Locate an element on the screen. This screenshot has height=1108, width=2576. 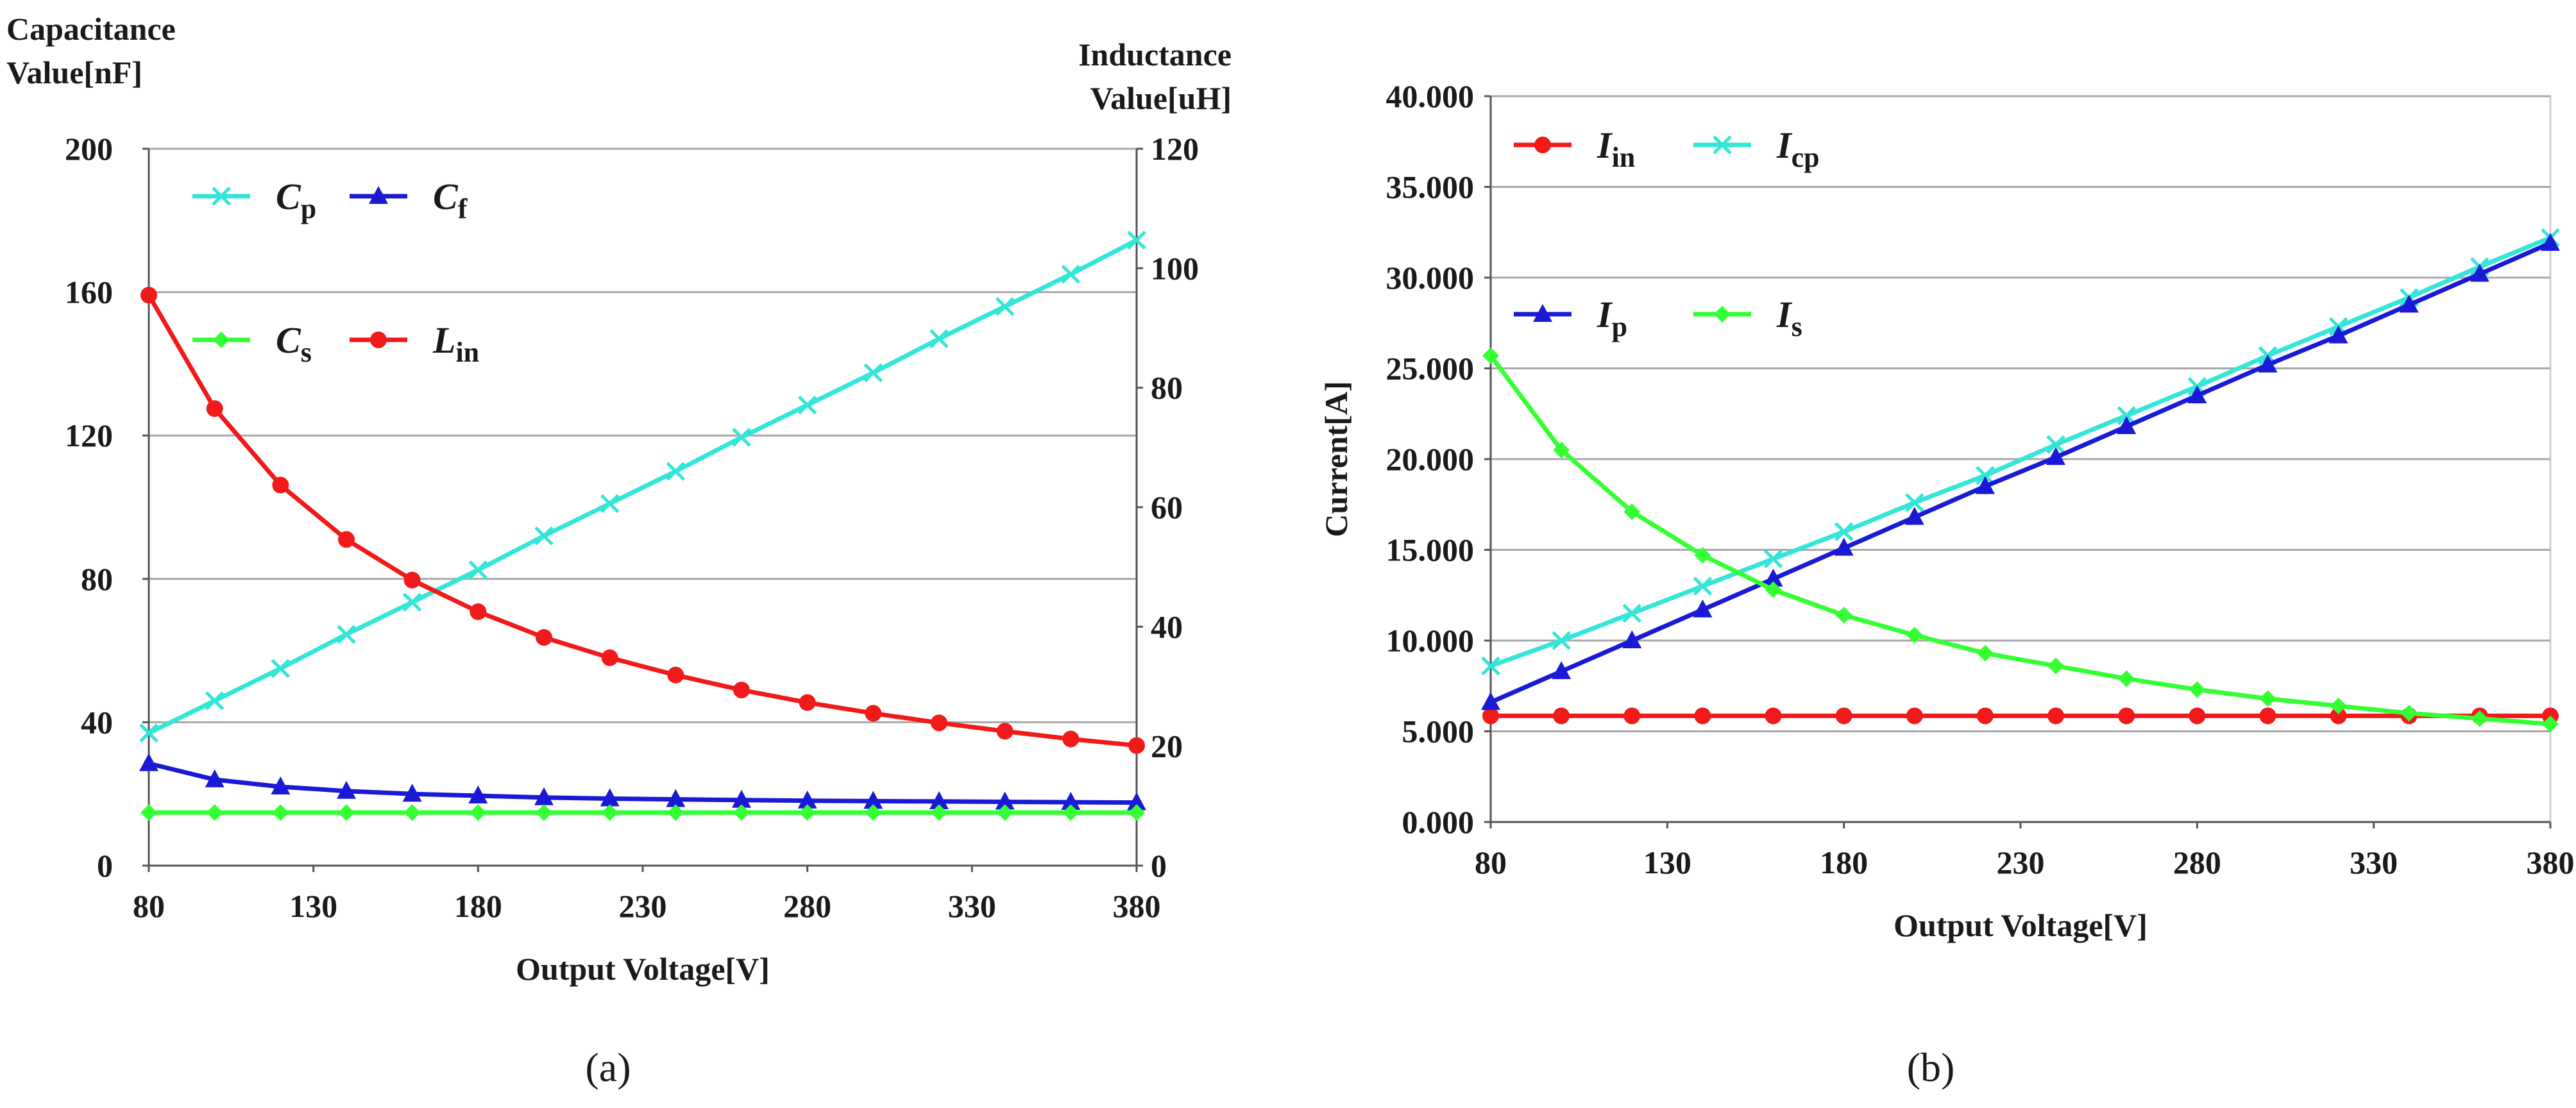
chart-a-caption: (a) is located at coordinates (608, 1067).